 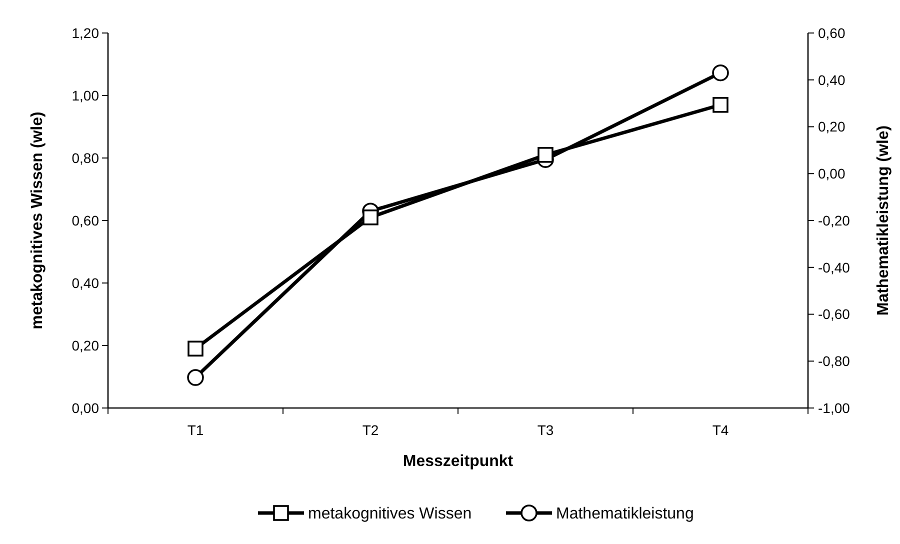 I want to click on y-tick-label: 1,20, so click(x=86, y=32).